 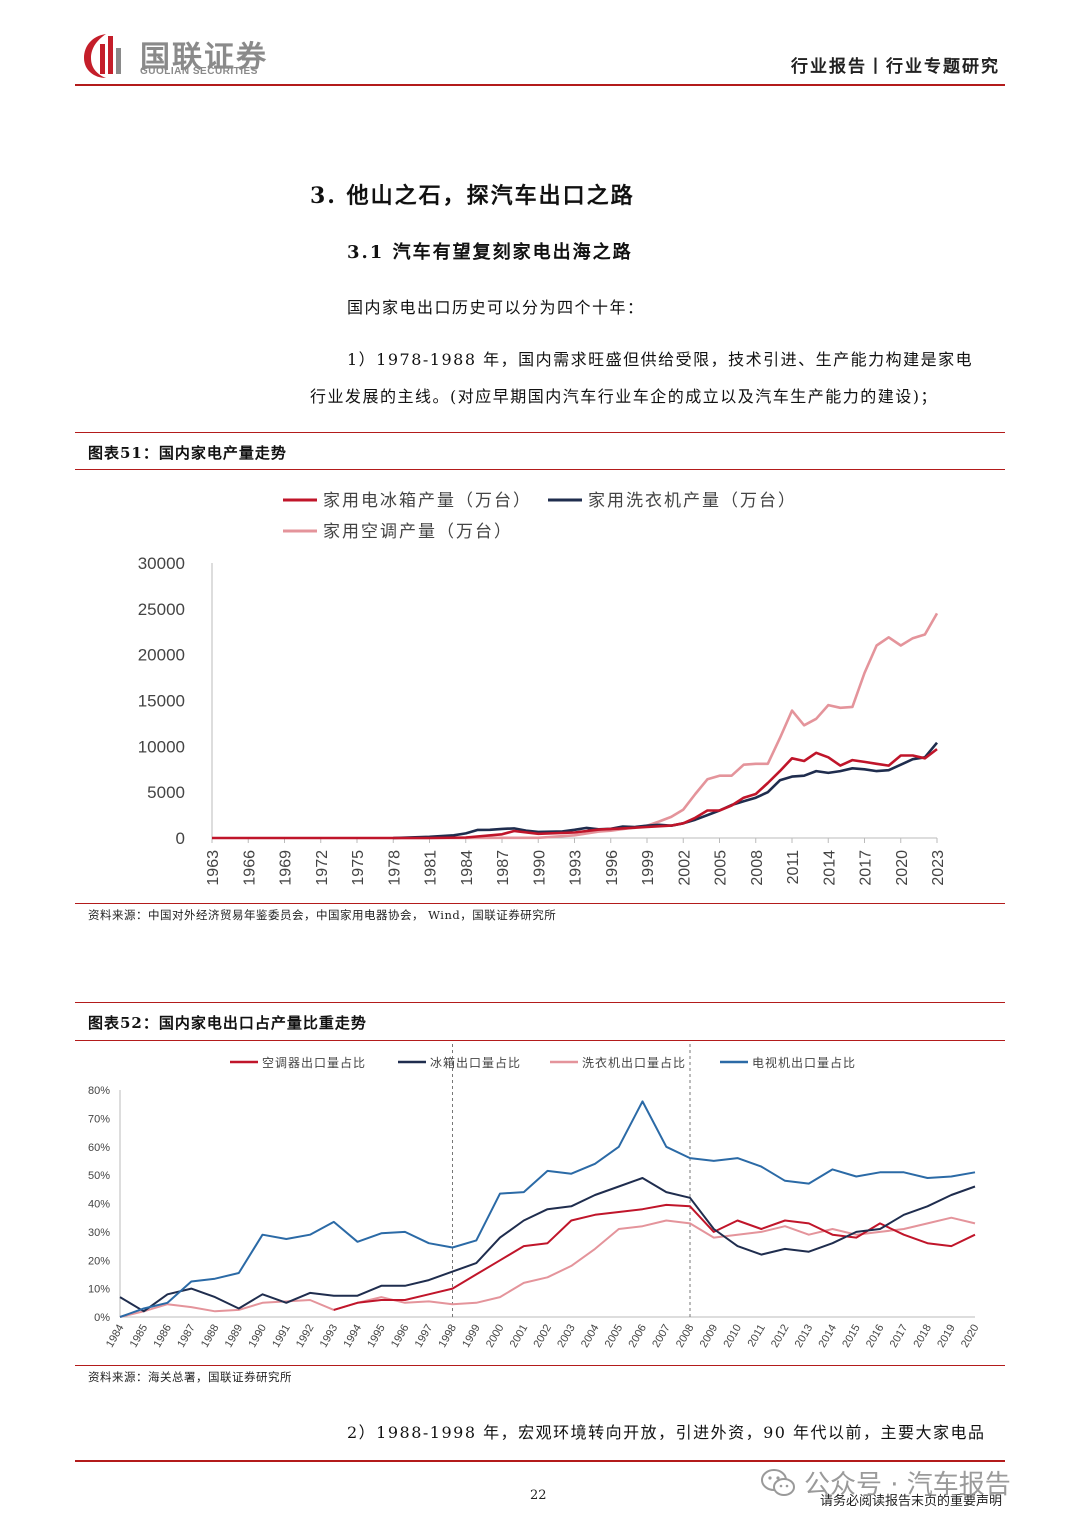 What do you see at coordinates (661, 1336) in the screenshot?
I see `x-tick-label: 2007` at bounding box center [661, 1336].